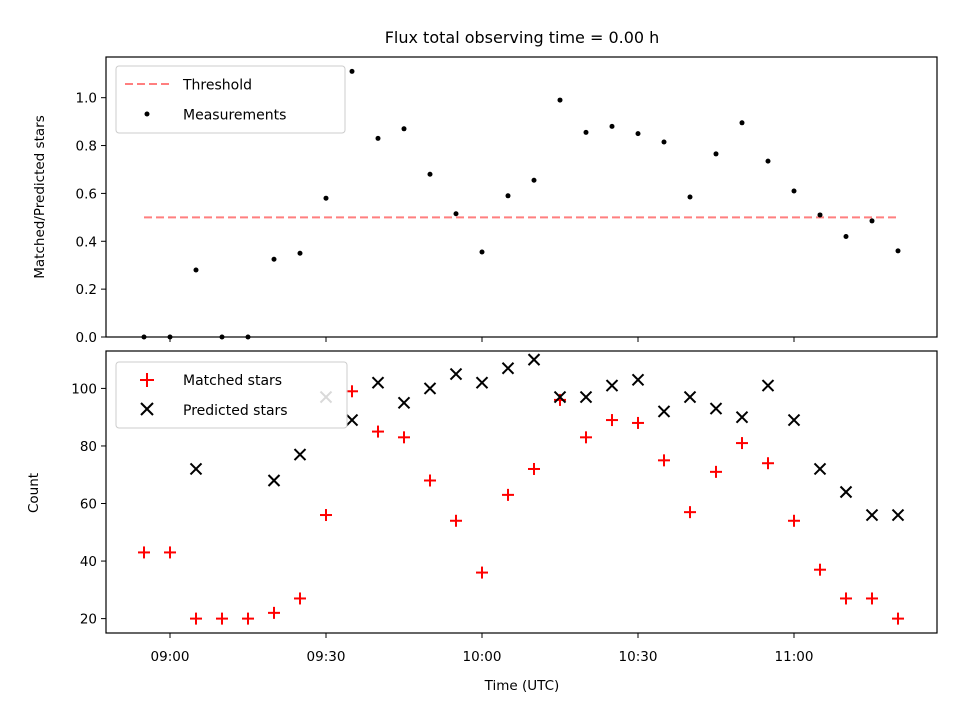 The height and width of the screenshot is (720, 960). Describe the element at coordinates (231, 395) in the screenshot. I see `count-legend: Matched stars Predicted stars` at that location.